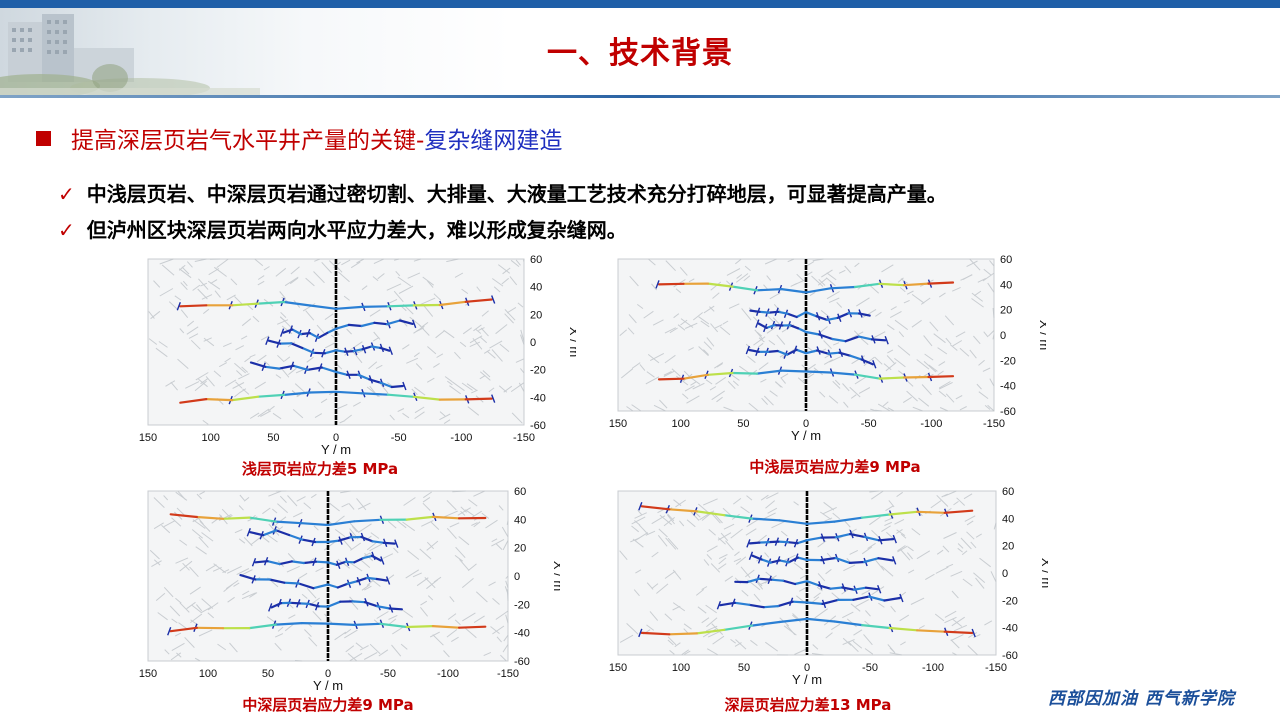 The image size is (1280, 720). What do you see at coordinates (743, 424) in the screenshot?
I see `x-axis-tick-label: 50` at bounding box center [743, 424].